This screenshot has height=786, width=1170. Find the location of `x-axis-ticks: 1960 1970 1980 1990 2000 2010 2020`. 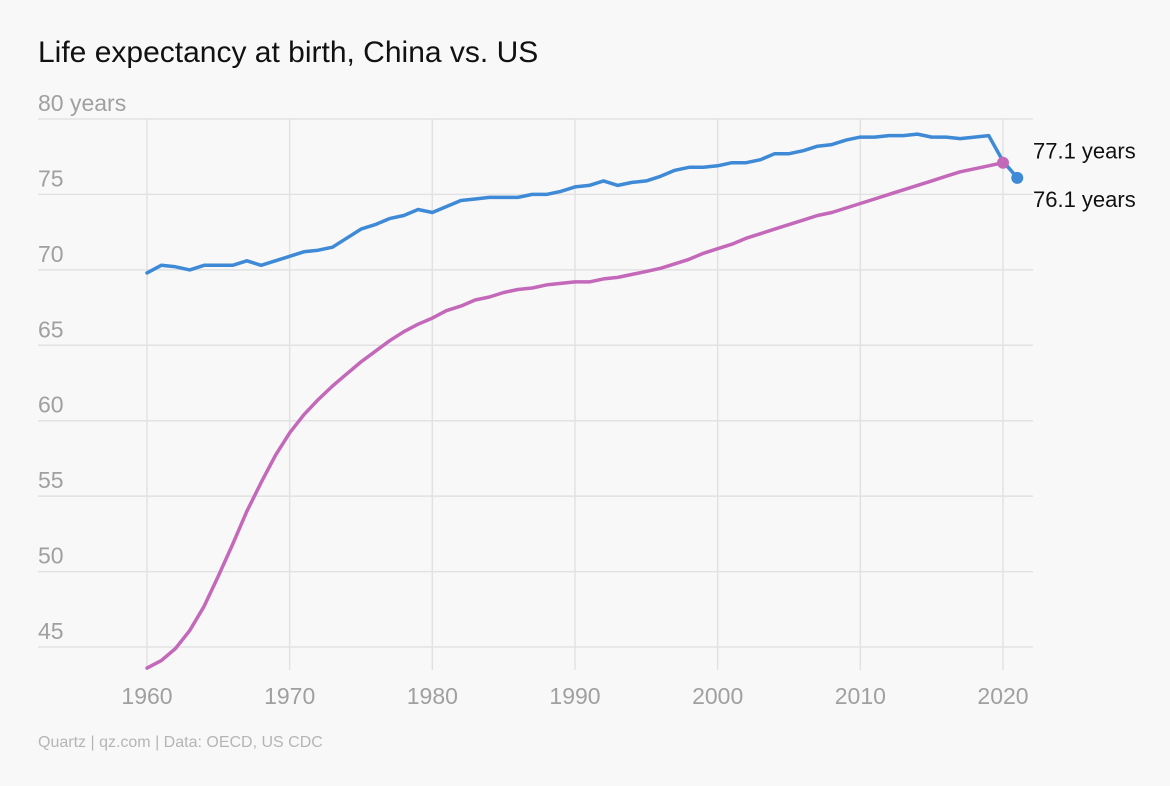

x-axis-ticks: 1960 1970 1980 1990 2000 2010 2020 is located at coordinates (574, 696).